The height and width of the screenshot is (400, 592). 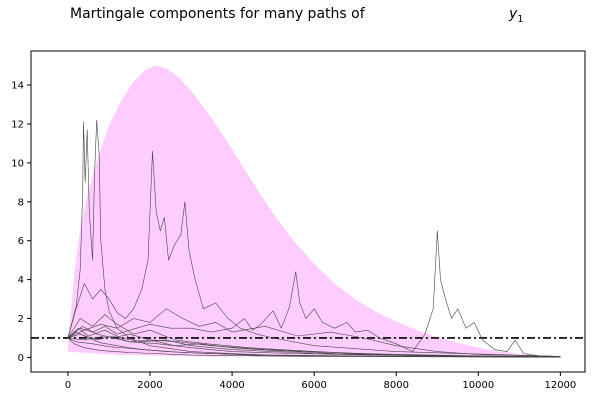 I want to click on x-tick-label: 8000, so click(x=396, y=385).